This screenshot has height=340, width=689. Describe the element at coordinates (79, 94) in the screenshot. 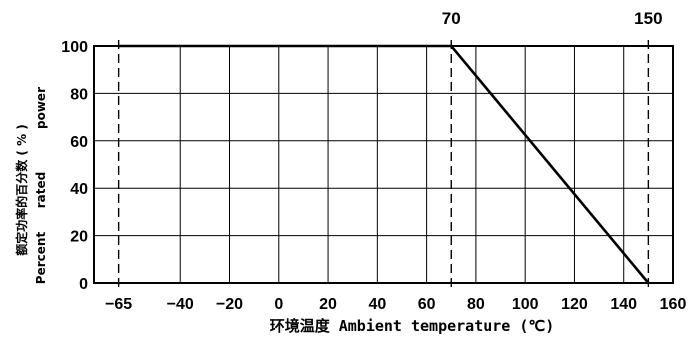

I see `y-tick-label-80: 80` at that location.